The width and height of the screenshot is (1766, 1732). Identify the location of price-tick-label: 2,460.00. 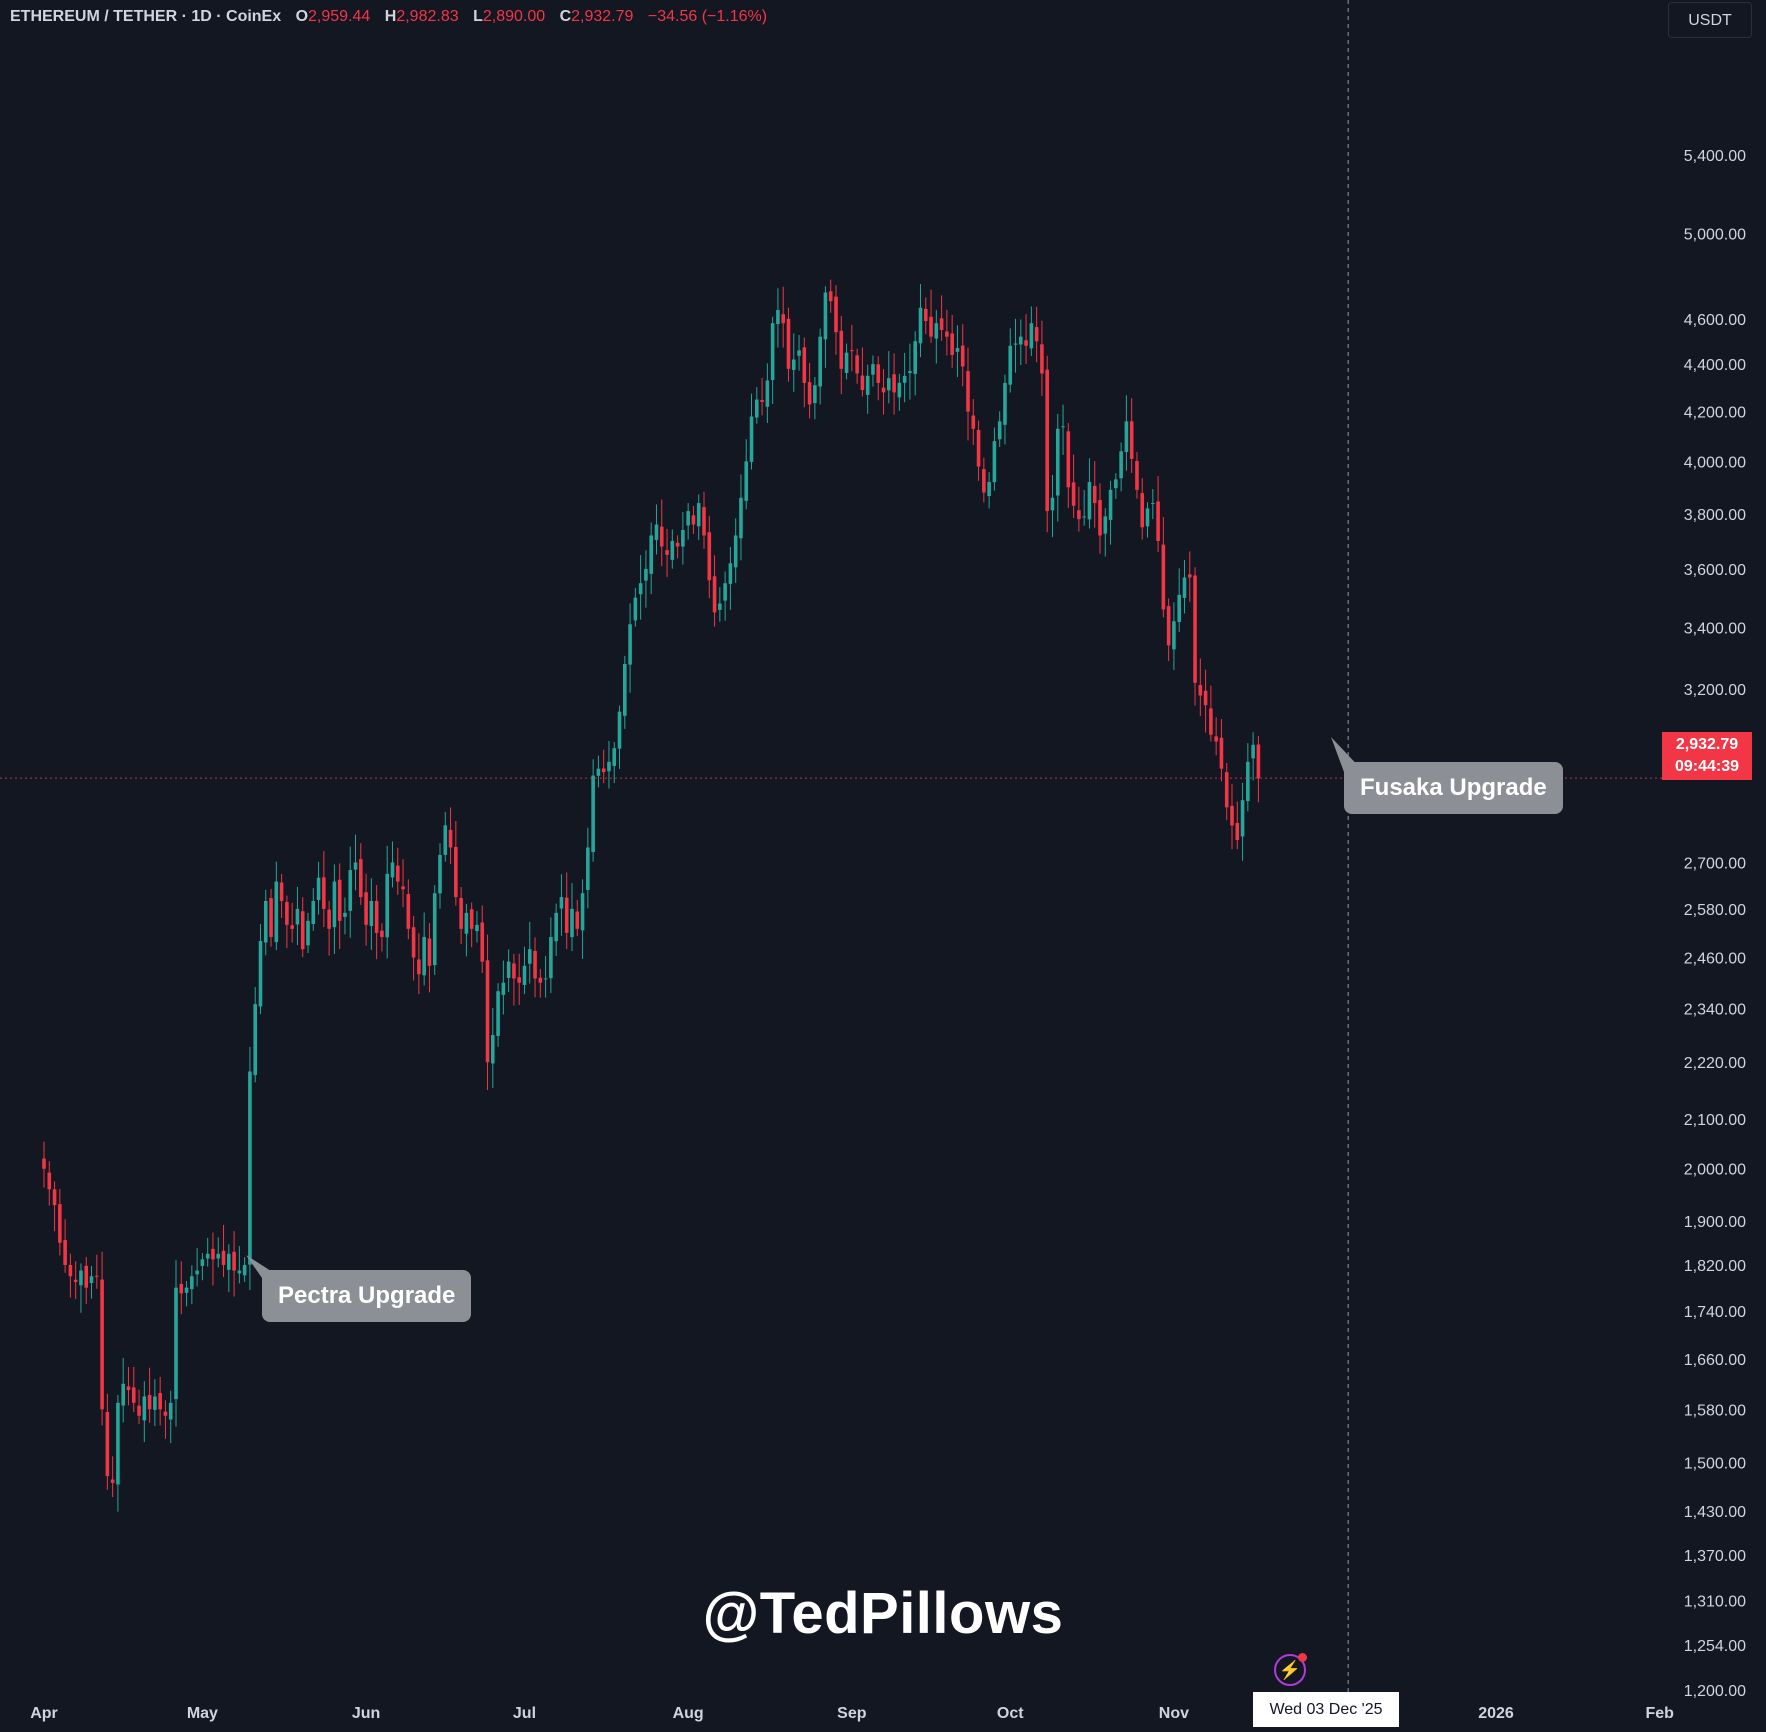
(1715, 958).